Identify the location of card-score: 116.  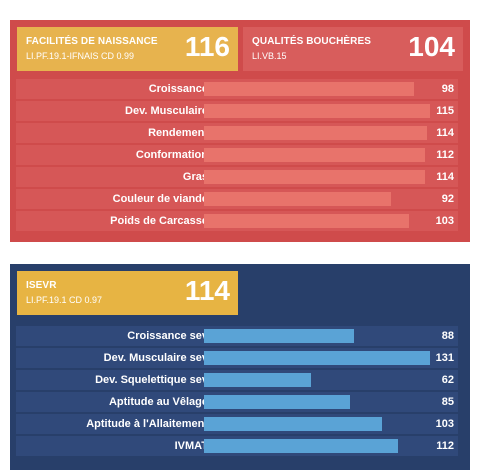
(207, 46).